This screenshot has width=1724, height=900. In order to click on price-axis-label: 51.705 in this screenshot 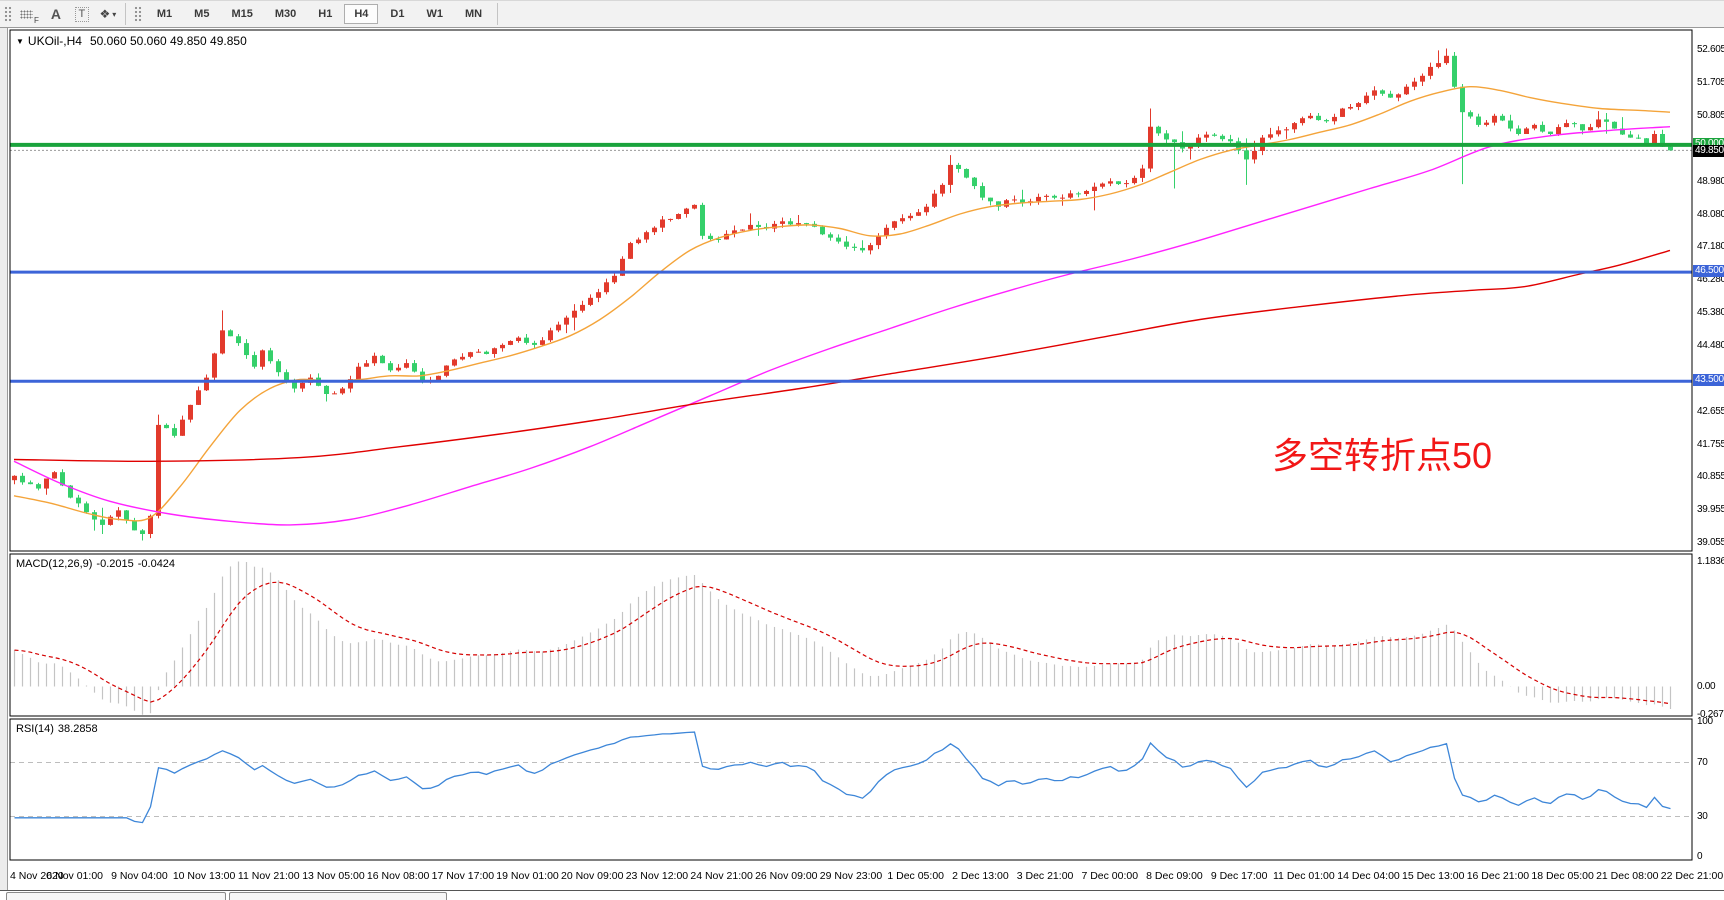, I will do `click(1710, 82)`.